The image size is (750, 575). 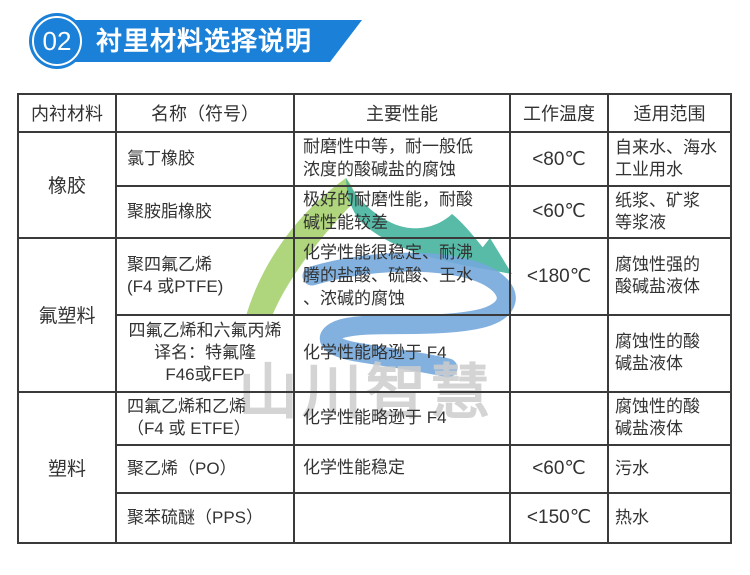 I want to click on cell-temperature: <80℃, so click(x=559, y=159).